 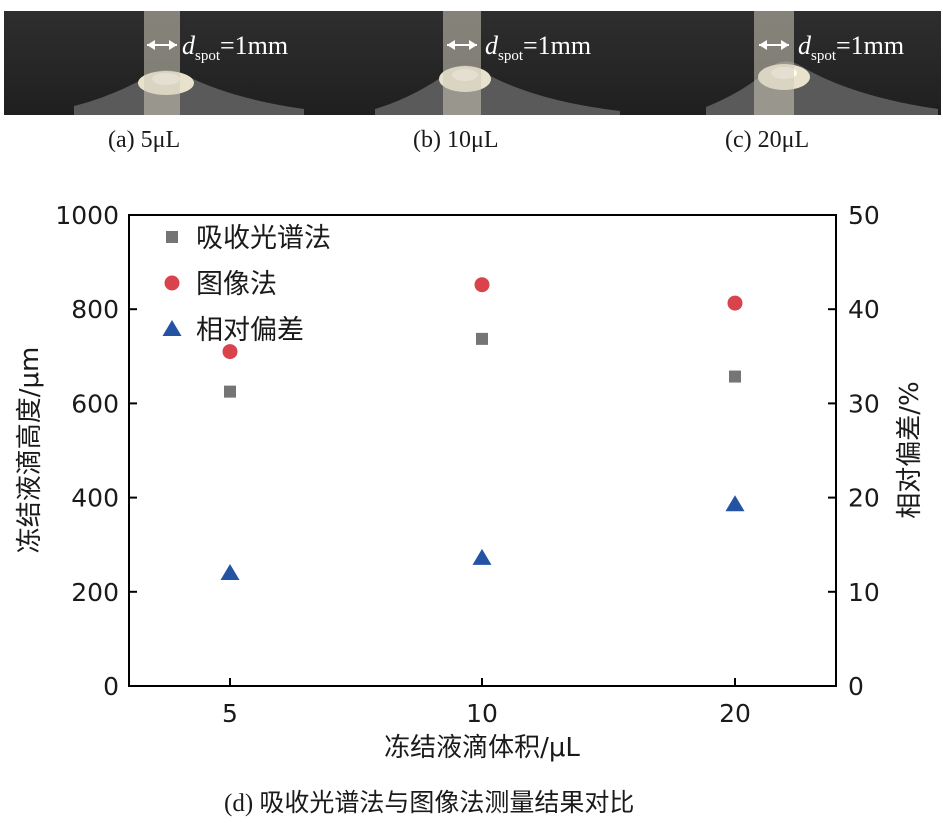 I want to click on photo-panel-b: dspot=1mm, so click(x=470, y=63).